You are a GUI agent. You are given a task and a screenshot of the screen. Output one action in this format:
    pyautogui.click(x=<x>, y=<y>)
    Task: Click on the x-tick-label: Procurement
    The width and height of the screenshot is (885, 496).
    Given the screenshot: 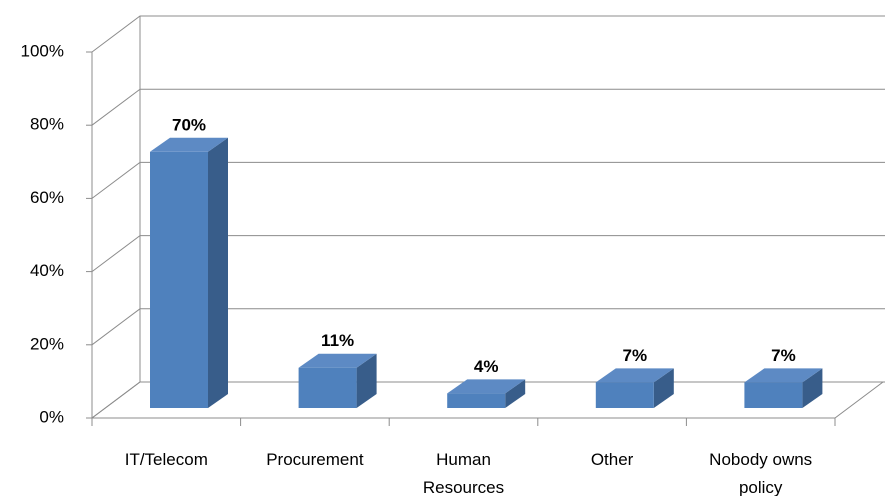 What is the action you would take?
    pyautogui.click(x=315, y=459)
    